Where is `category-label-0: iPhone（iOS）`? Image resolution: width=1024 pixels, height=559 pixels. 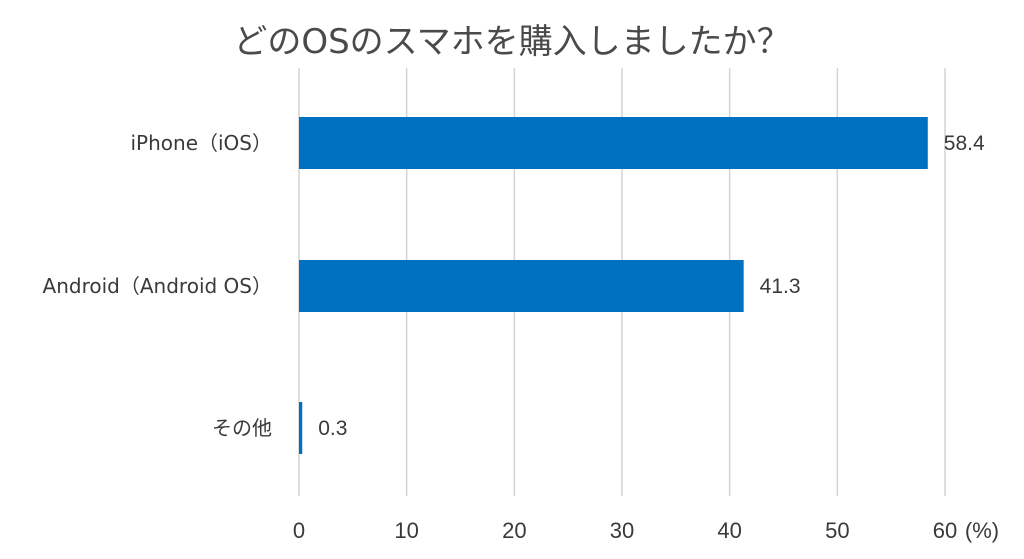 category-label-0: iPhone（iOS） is located at coordinates (201, 143).